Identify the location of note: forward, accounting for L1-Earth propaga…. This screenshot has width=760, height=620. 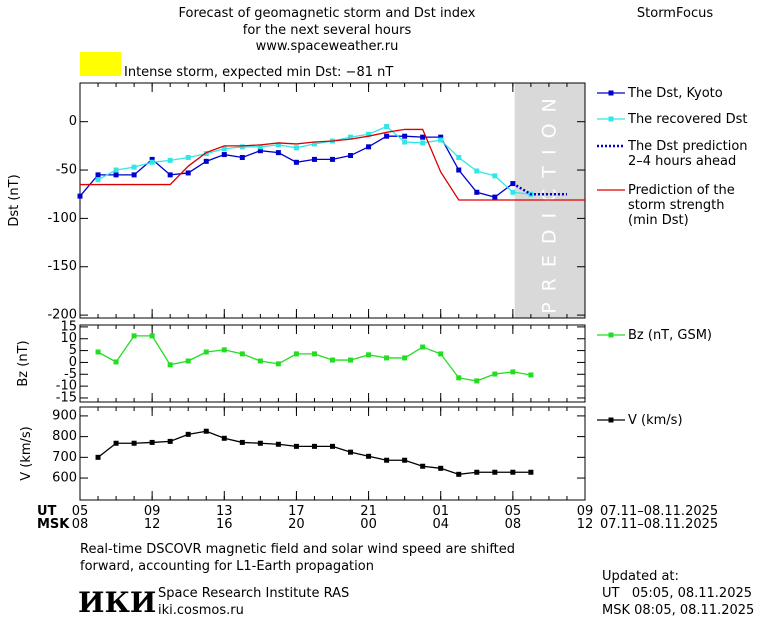
(227, 566).